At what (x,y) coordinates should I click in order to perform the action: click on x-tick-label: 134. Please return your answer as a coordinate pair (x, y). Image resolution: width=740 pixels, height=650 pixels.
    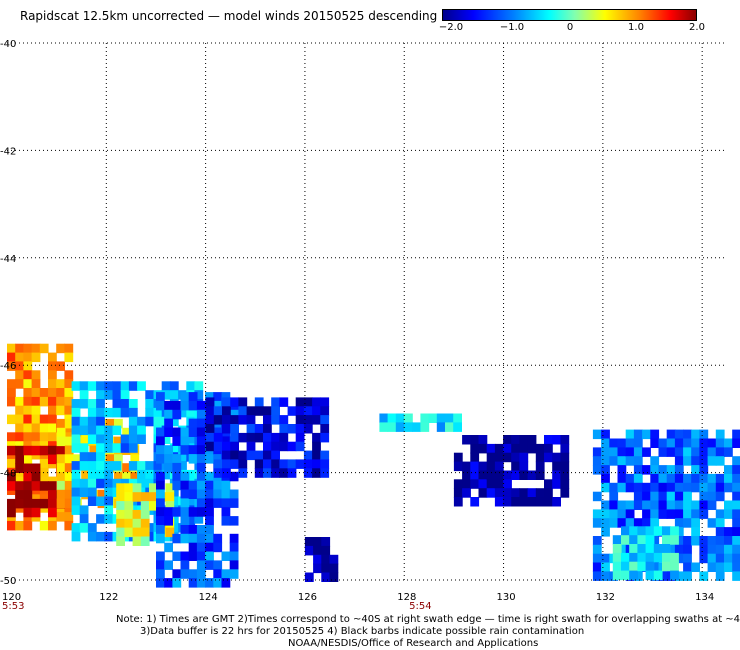
    Looking at the image, I should click on (704, 597).